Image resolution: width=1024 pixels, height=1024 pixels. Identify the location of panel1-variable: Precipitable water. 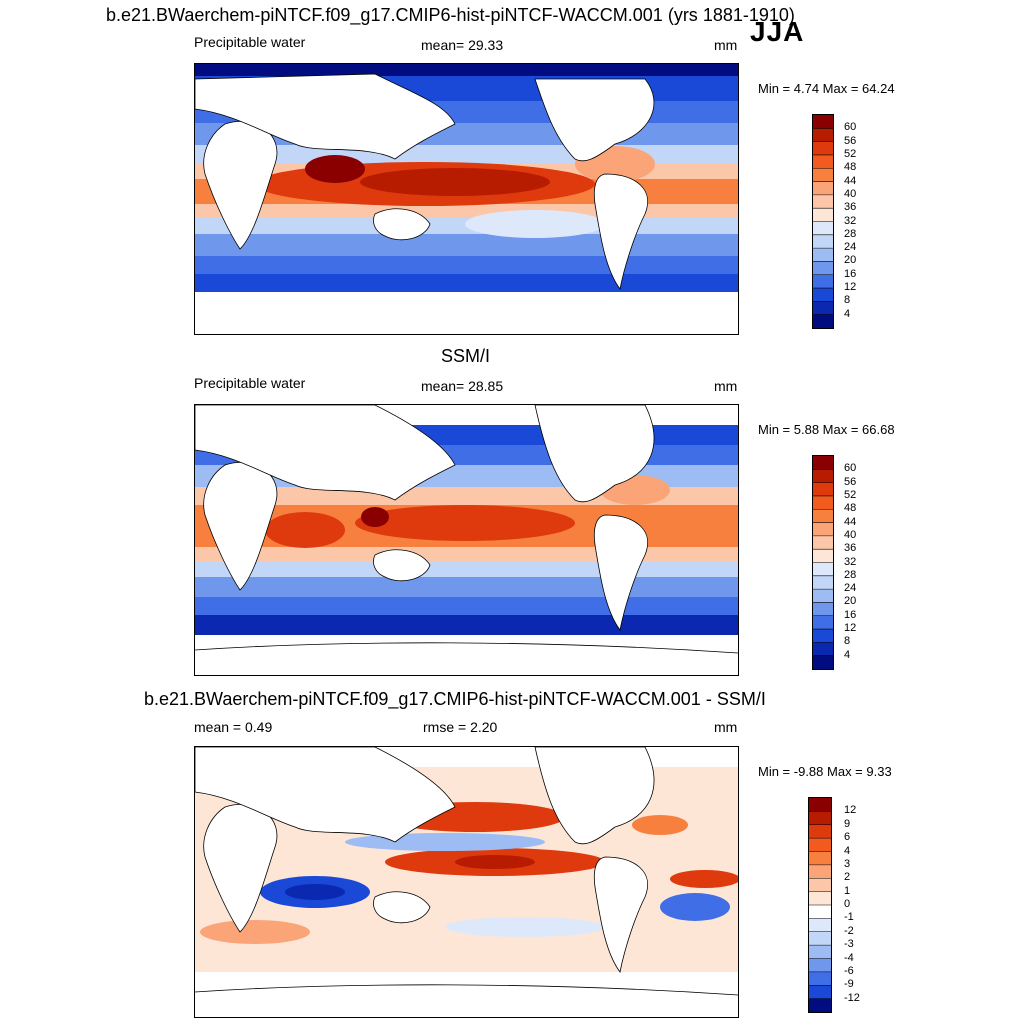
(250, 42).